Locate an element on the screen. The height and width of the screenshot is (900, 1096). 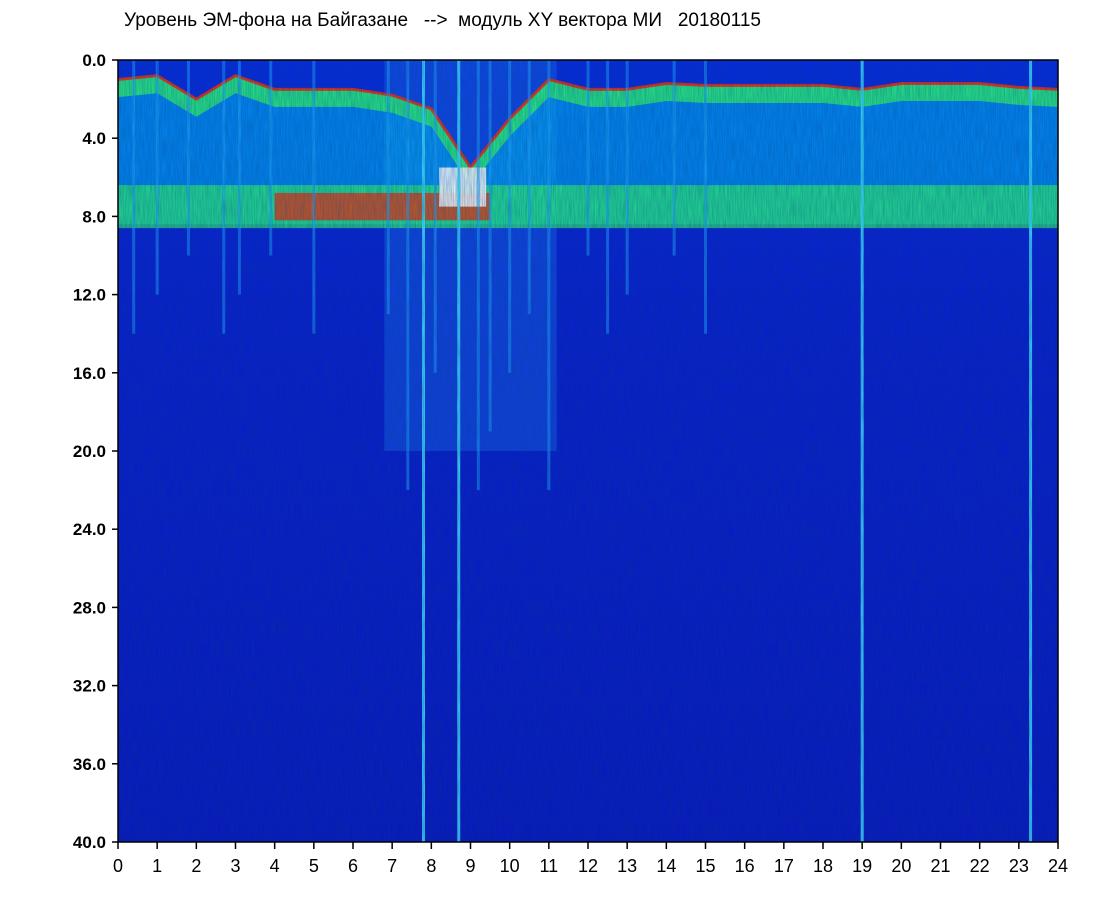
x-tick-label: 21 is located at coordinates (940, 866).